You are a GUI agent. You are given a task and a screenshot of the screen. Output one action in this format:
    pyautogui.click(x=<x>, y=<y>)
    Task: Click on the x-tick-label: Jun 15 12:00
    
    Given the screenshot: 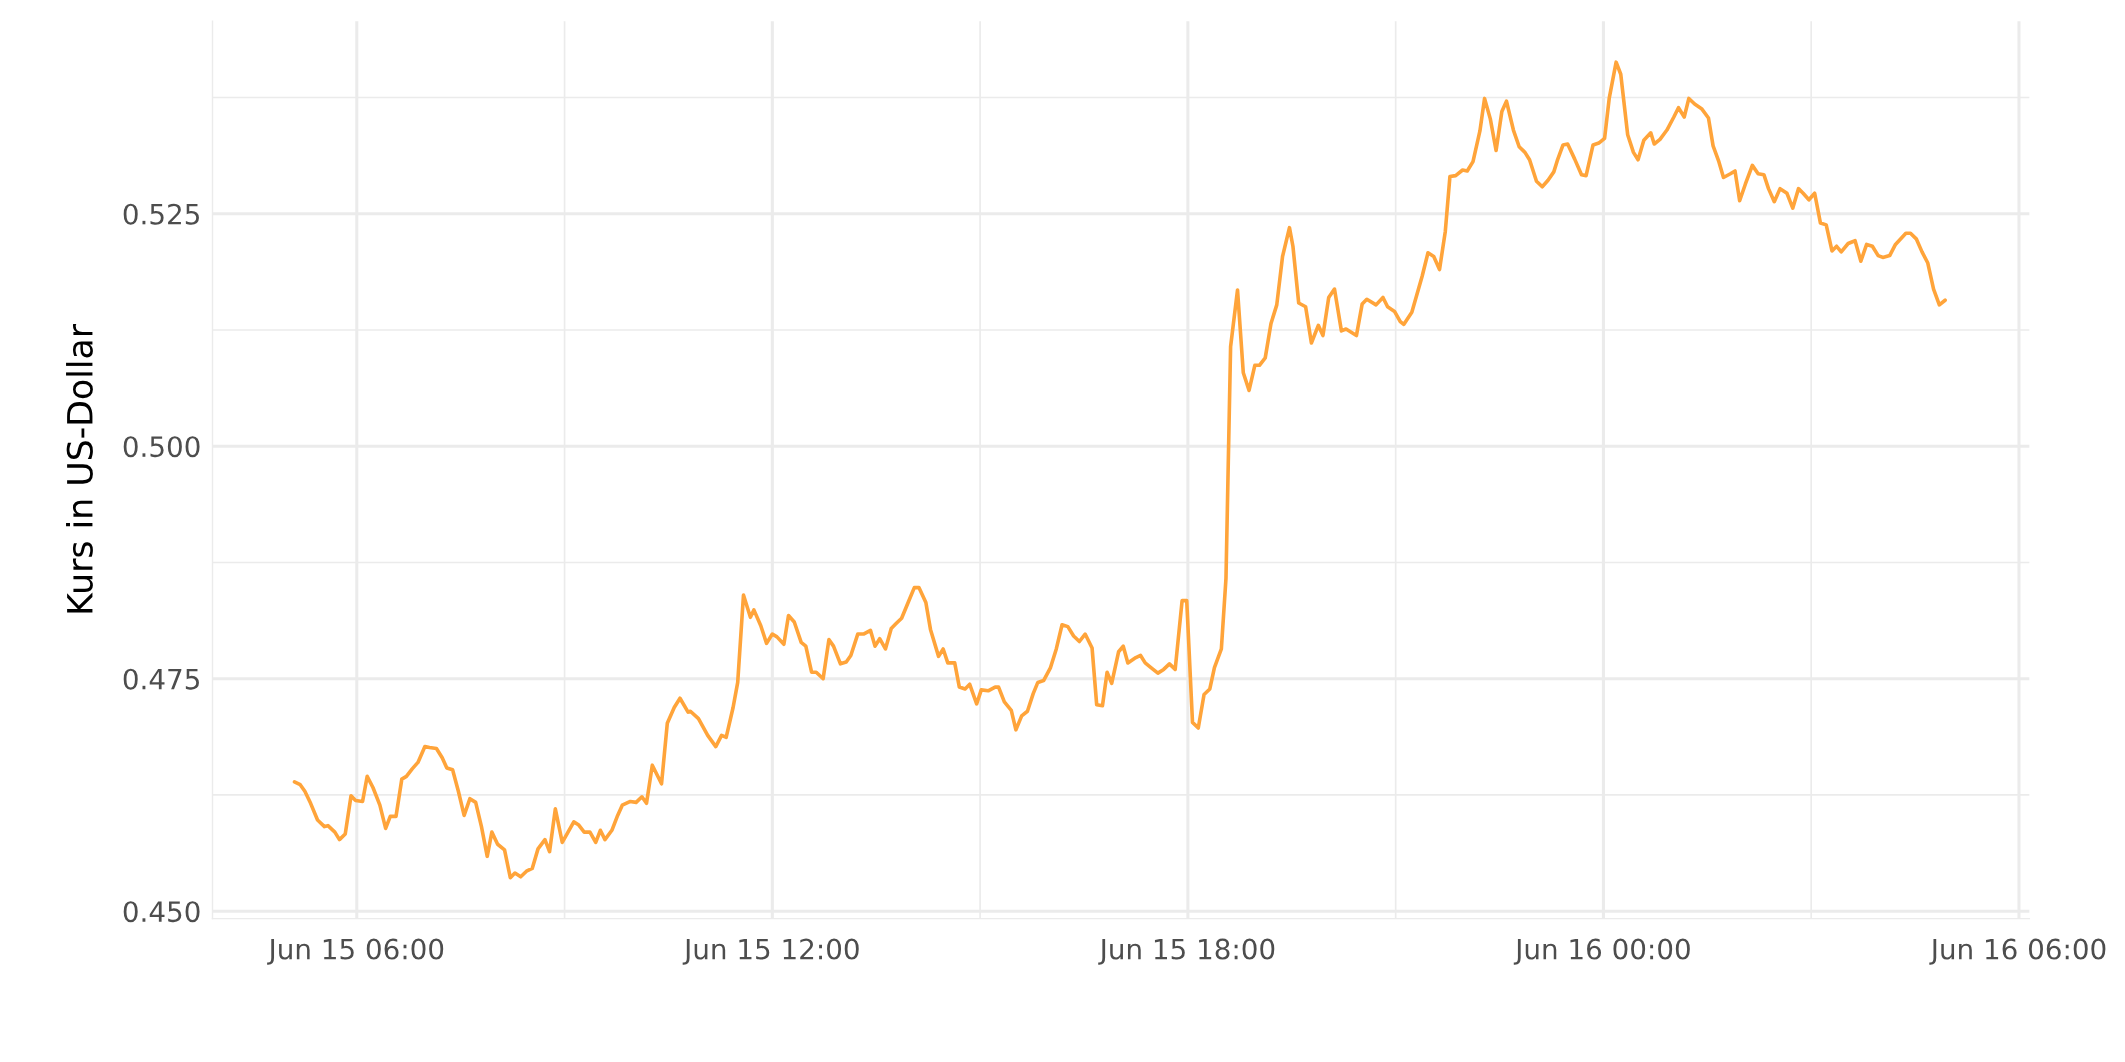 What is the action you would take?
    pyautogui.click(x=770, y=951)
    